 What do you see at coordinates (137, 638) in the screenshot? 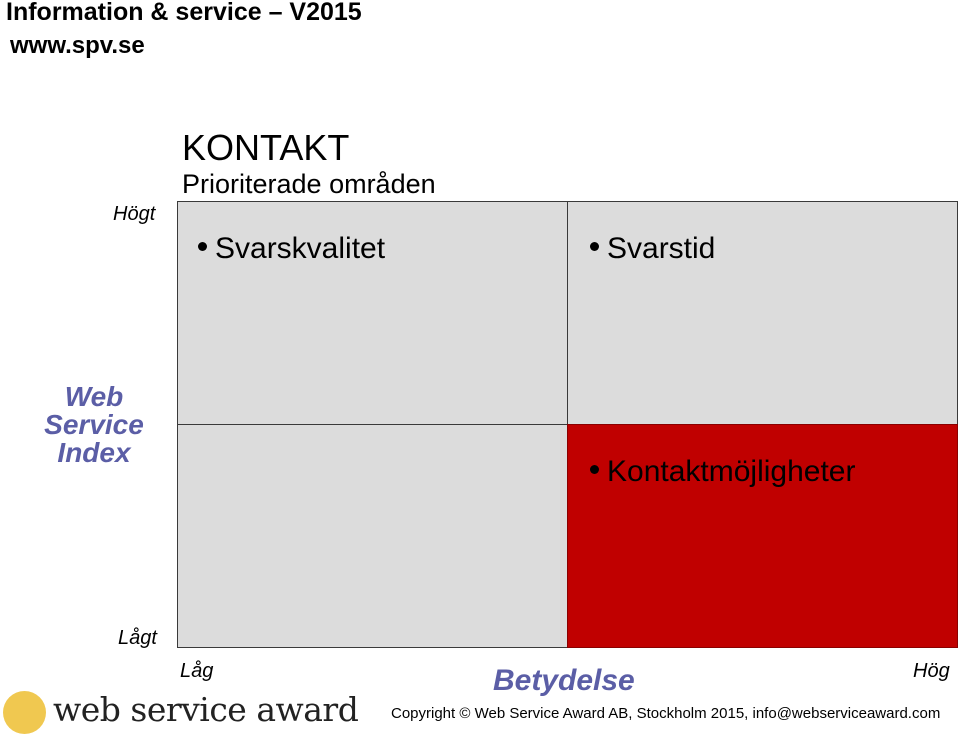
I see `y-axis-low-label: Lågt` at bounding box center [137, 638].